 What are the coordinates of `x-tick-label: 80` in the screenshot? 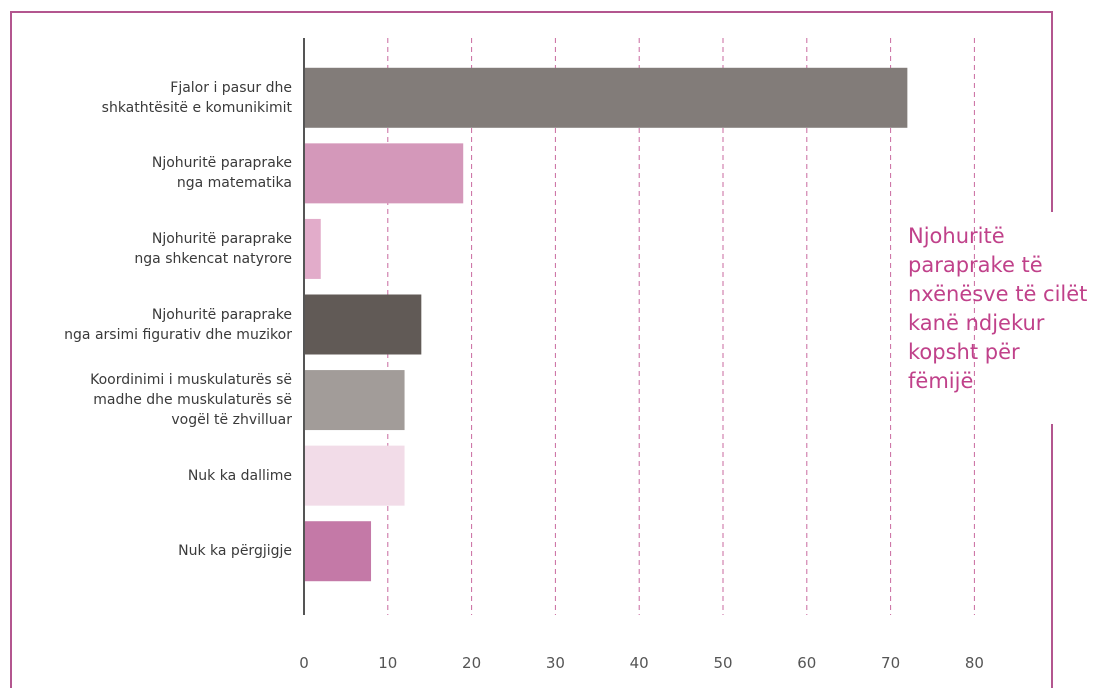 It's located at (974, 663).